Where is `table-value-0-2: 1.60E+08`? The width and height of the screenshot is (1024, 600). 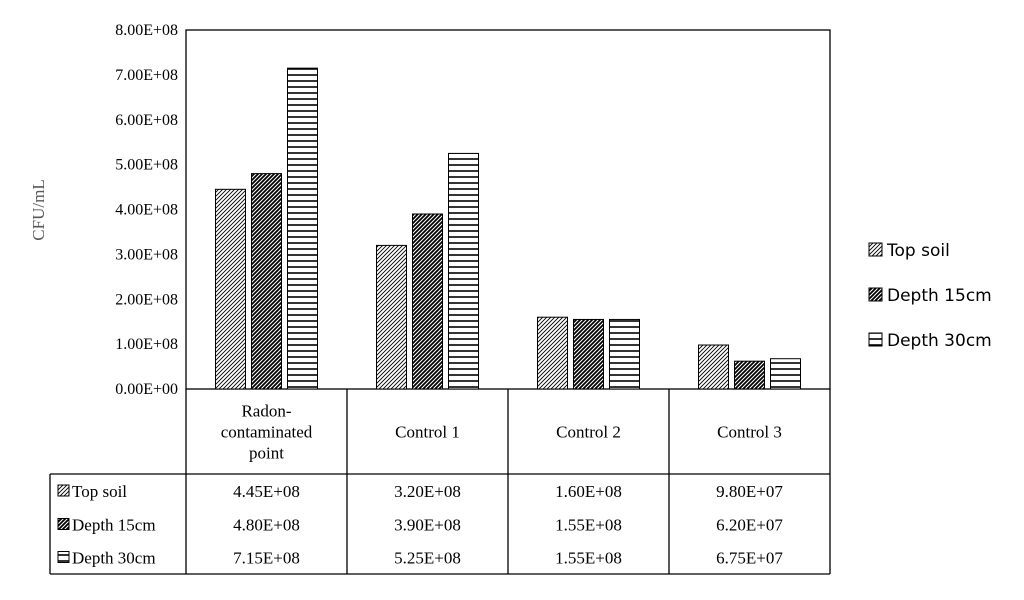 table-value-0-2: 1.60E+08 is located at coordinates (588, 491).